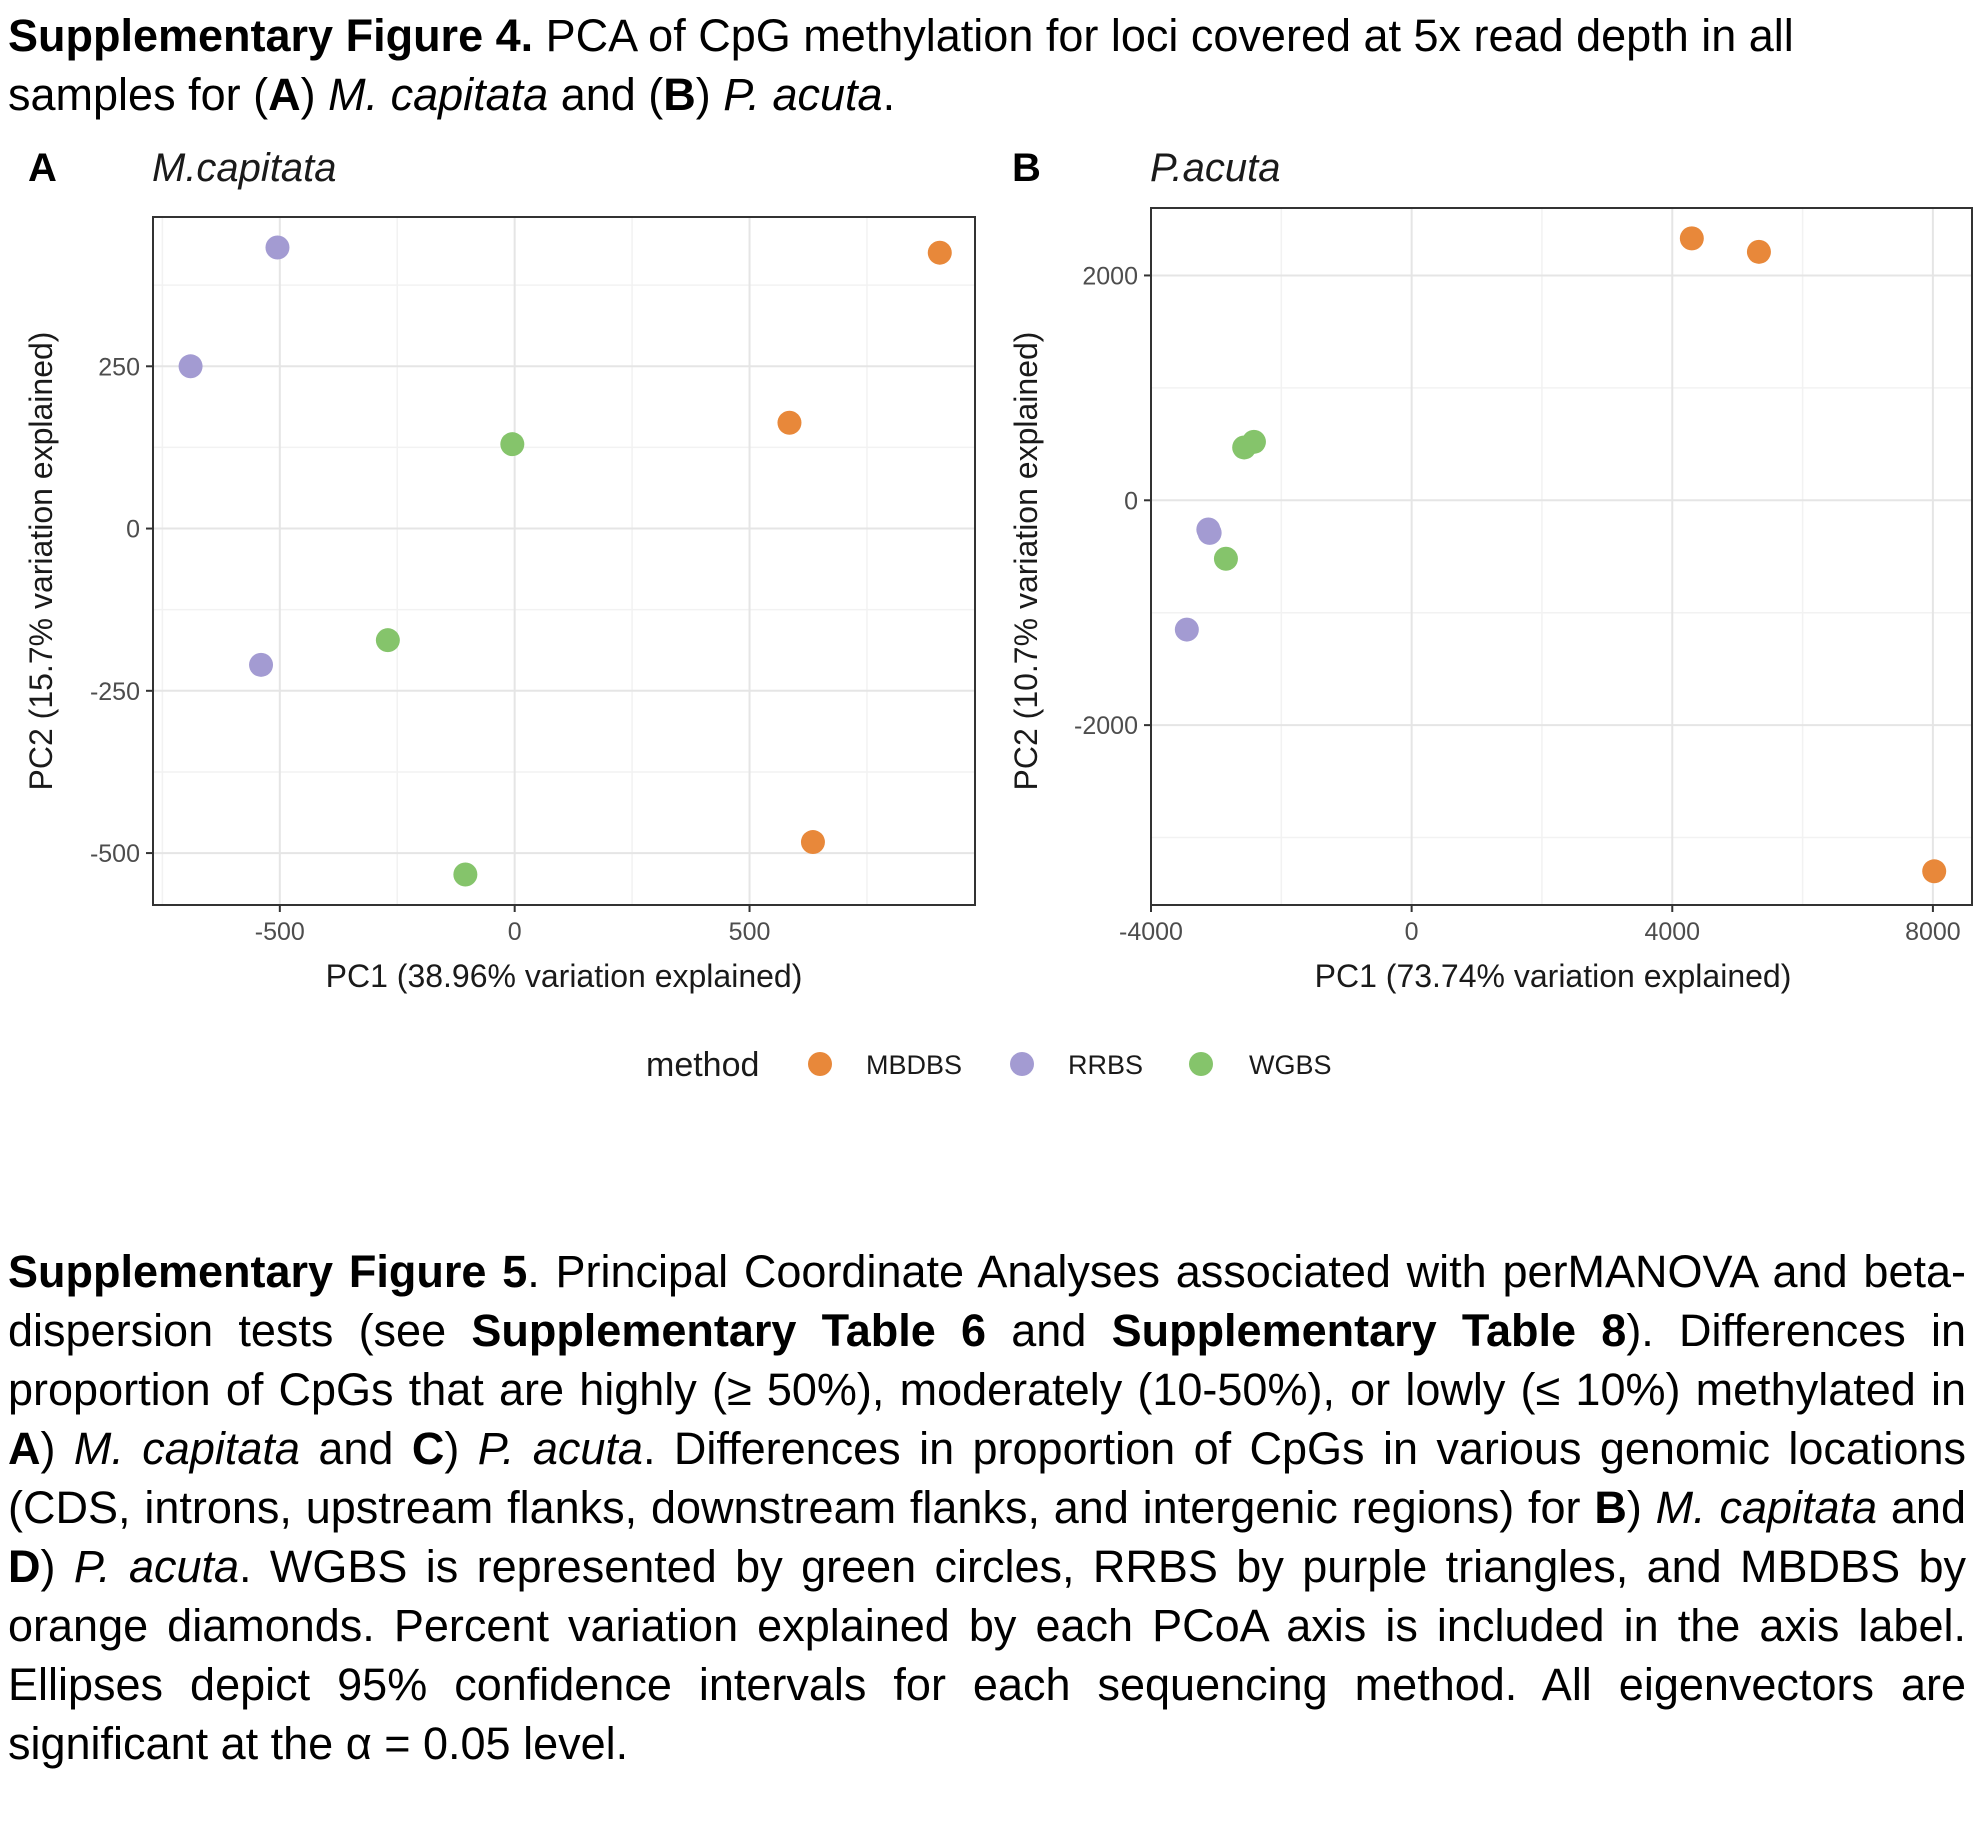  Describe the element at coordinates (1022, 1064) in the screenshot. I see `legend-key-rrbs` at that location.